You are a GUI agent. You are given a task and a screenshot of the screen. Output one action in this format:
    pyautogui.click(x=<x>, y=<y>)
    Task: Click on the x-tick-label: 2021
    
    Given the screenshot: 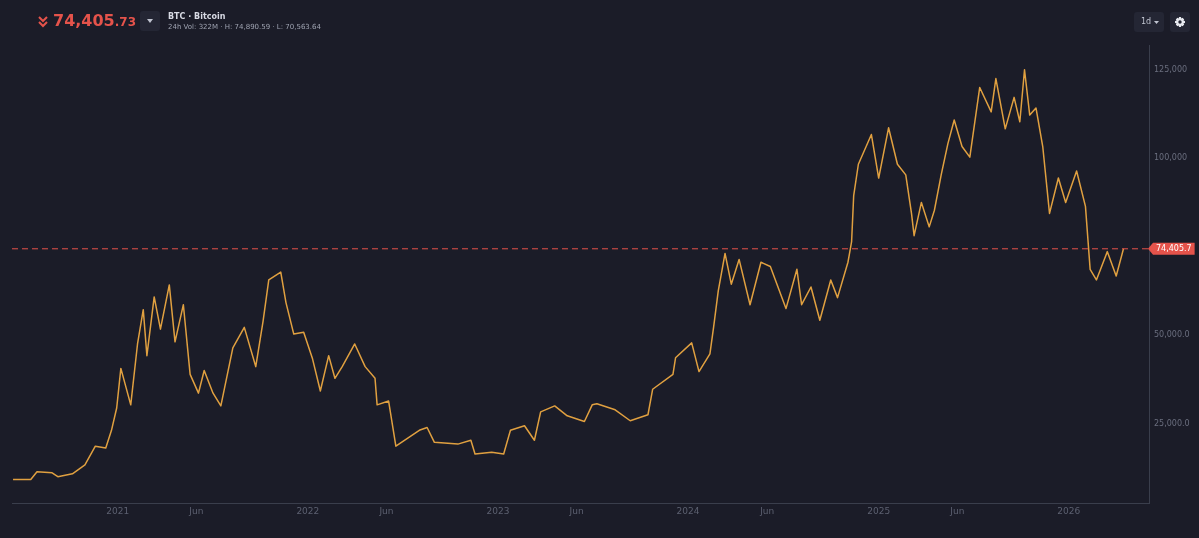 What is the action you would take?
    pyautogui.click(x=118, y=510)
    